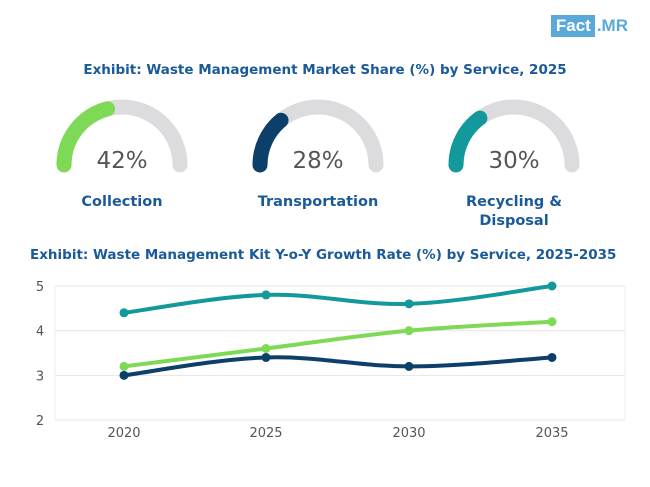 This screenshot has width=650, height=487. Describe the element at coordinates (513, 221) in the screenshot. I see `gauge-category-label: Disposal` at that location.